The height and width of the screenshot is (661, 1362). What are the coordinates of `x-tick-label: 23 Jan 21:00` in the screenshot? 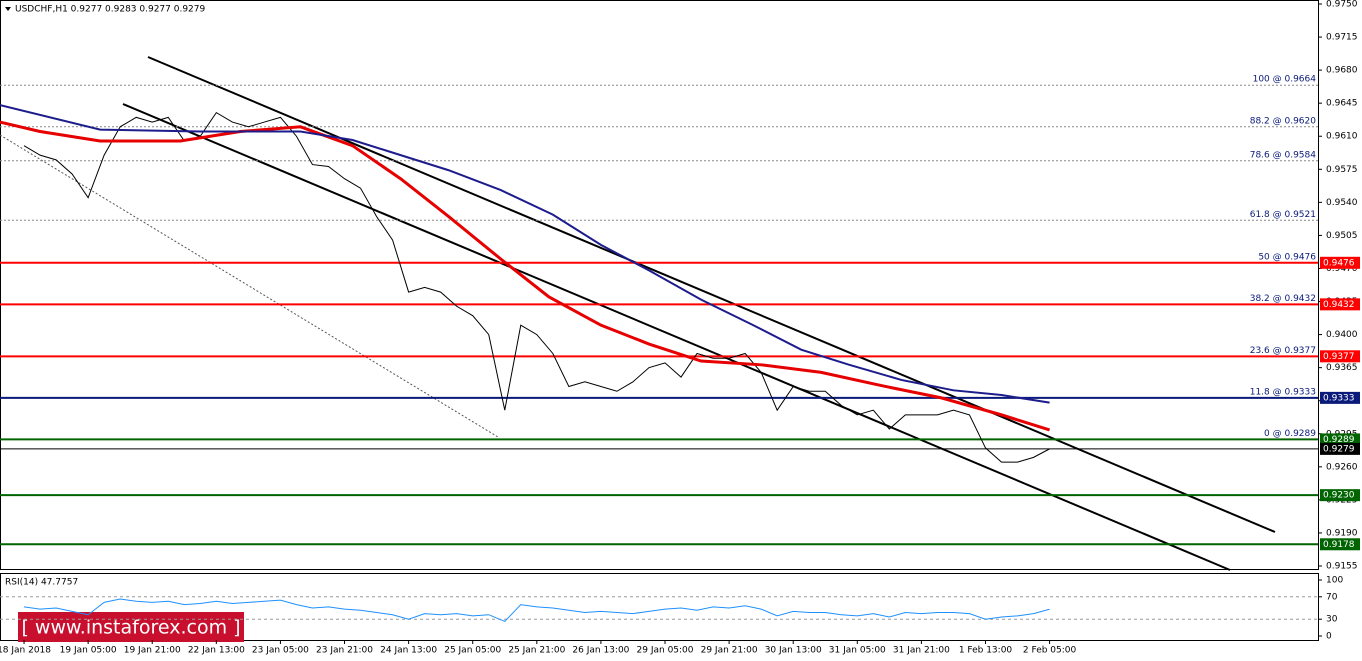 It's located at (344, 651).